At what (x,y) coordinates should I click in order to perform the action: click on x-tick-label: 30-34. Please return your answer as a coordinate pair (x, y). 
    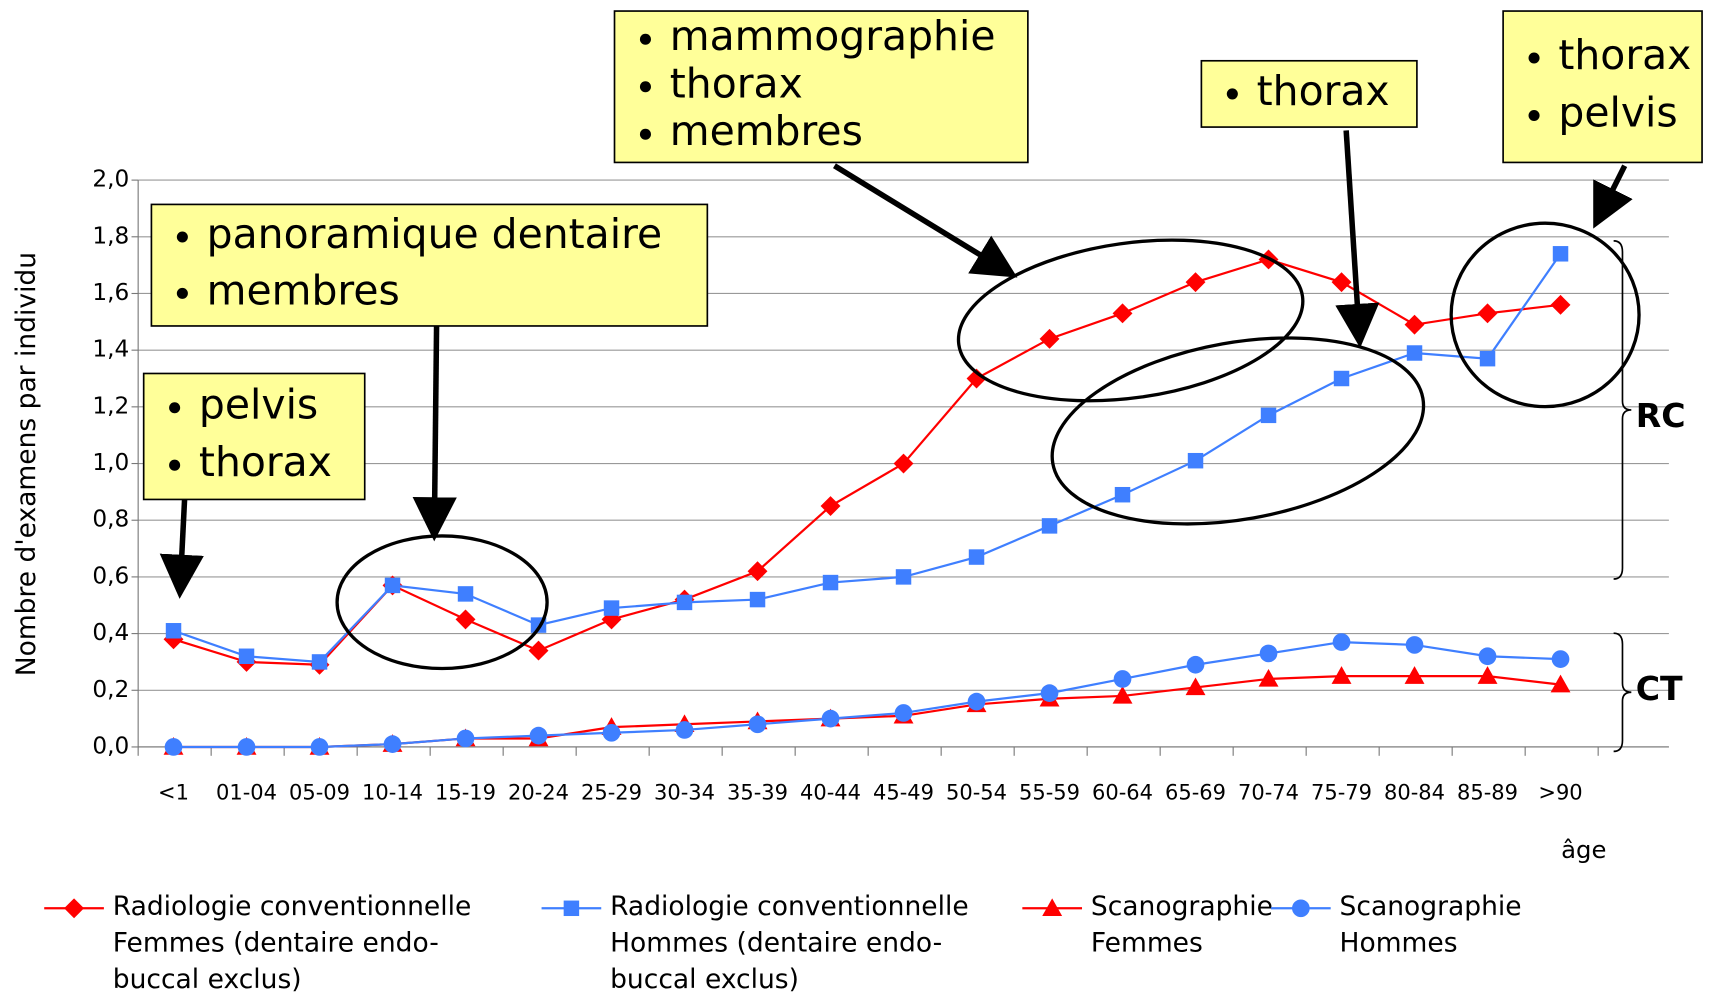
    Looking at the image, I should click on (684, 792).